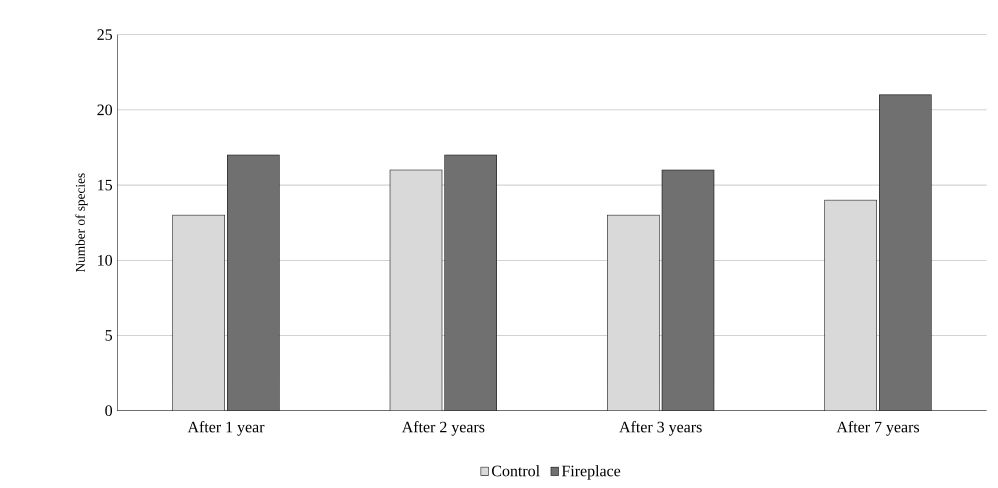  What do you see at coordinates (516, 470) in the screenshot?
I see `legend-label: Control` at bounding box center [516, 470].